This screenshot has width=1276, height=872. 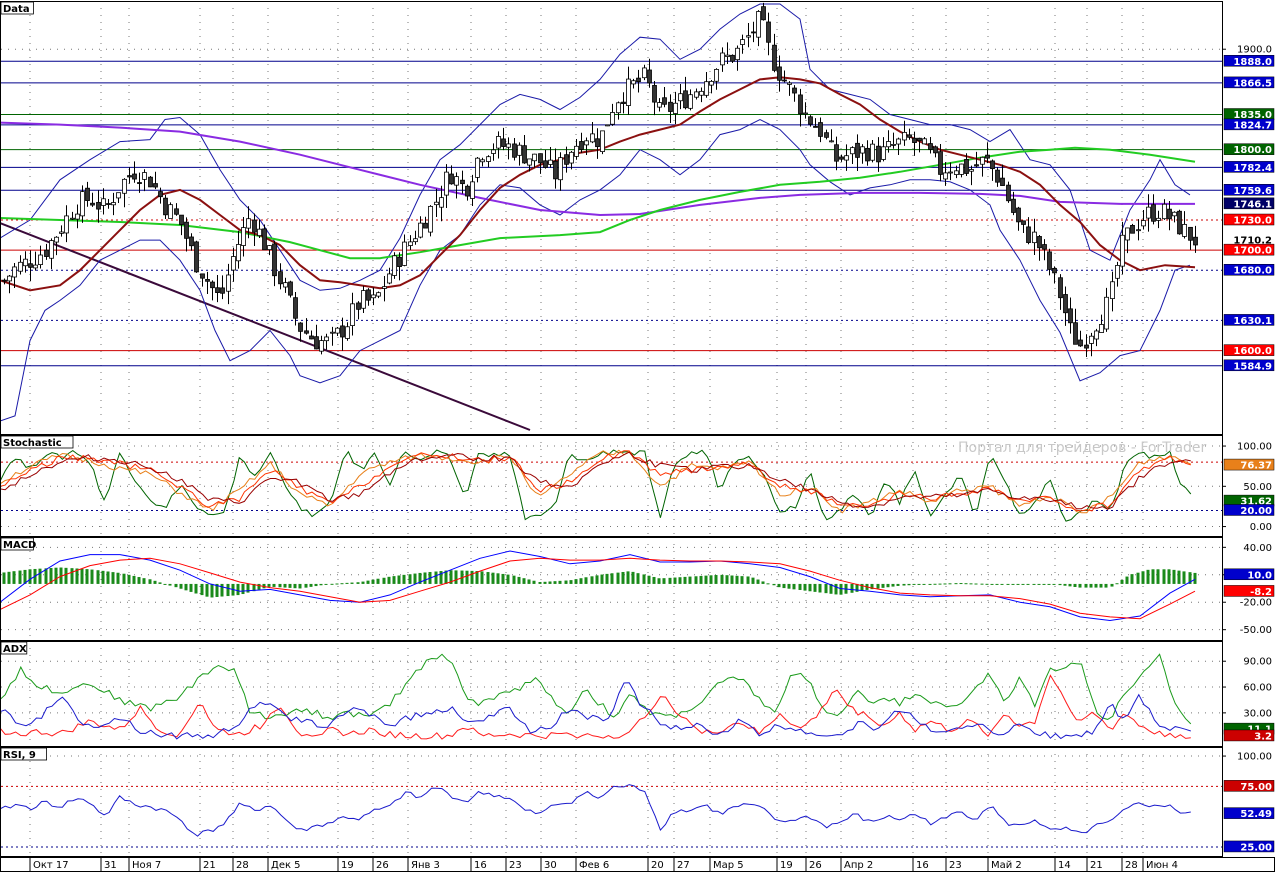 What do you see at coordinates (1257, 548) in the screenshot?
I see `y-tick-label: 40.00` at bounding box center [1257, 548].